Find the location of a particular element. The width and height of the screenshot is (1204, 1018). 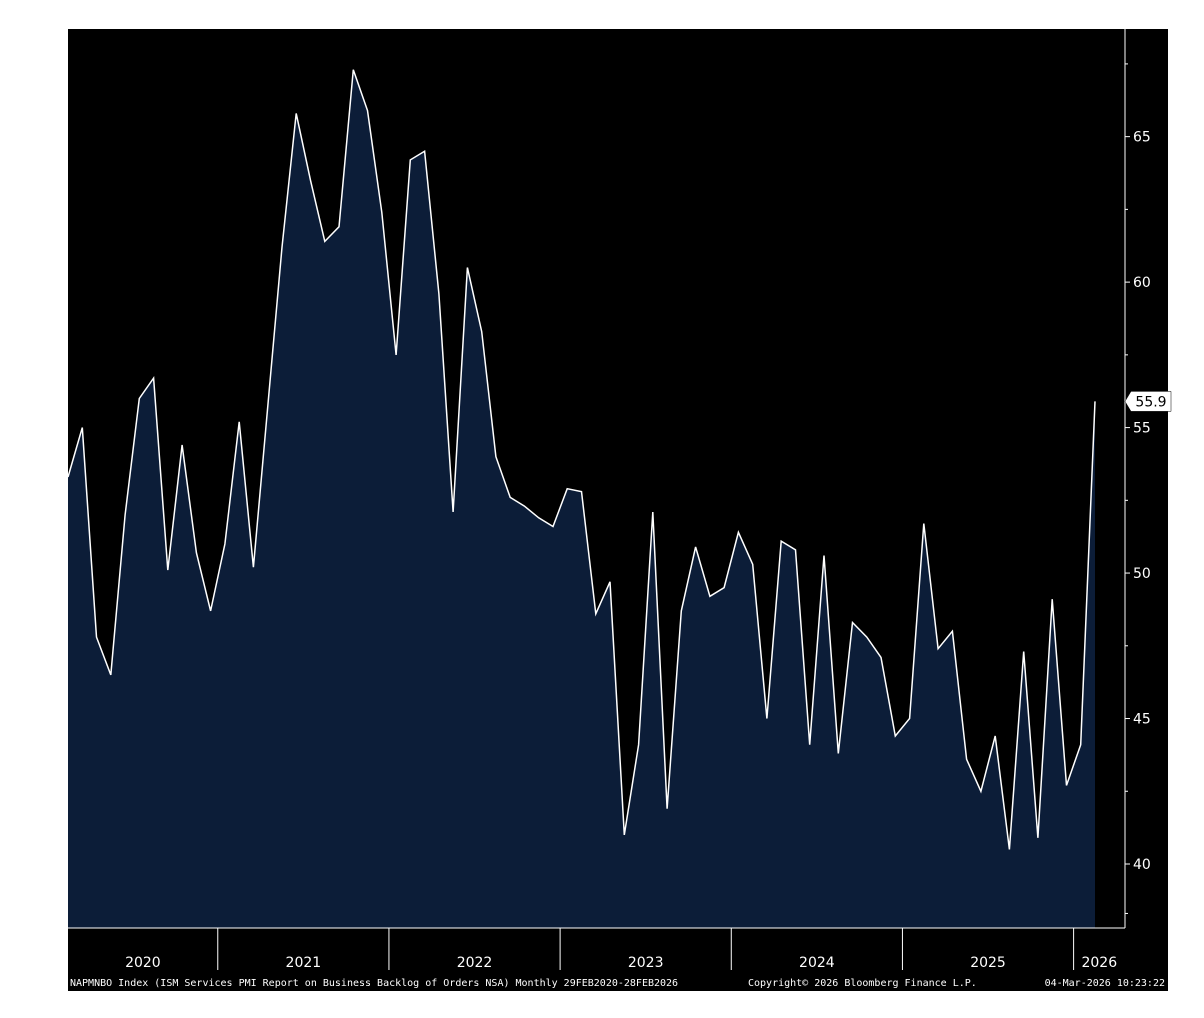

y-tick-label: 55 is located at coordinates (1142, 429).